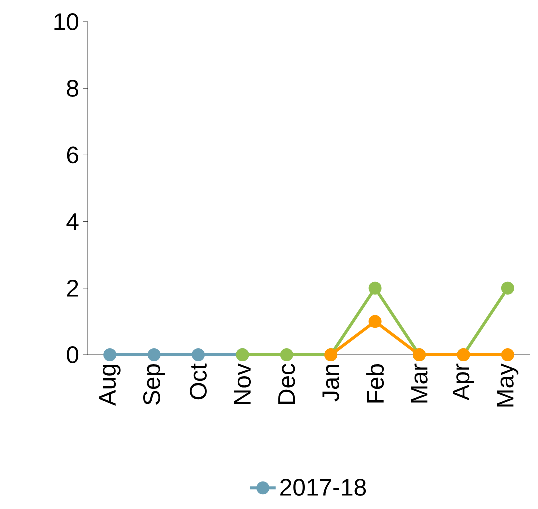  Describe the element at coordinates (73, 355) in the screenshot. I see `y-tick-label: 0` at that location.